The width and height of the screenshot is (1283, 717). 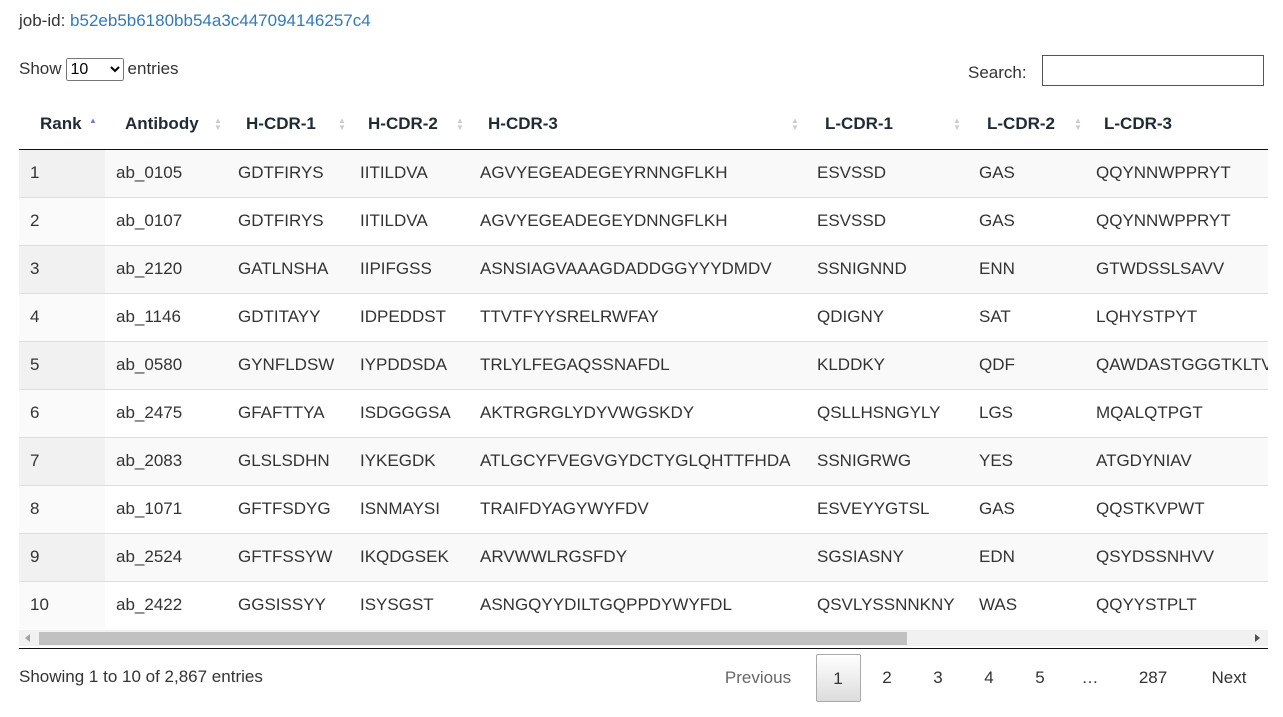 I want to click on length-select: 10, so click(x=94, y=69).